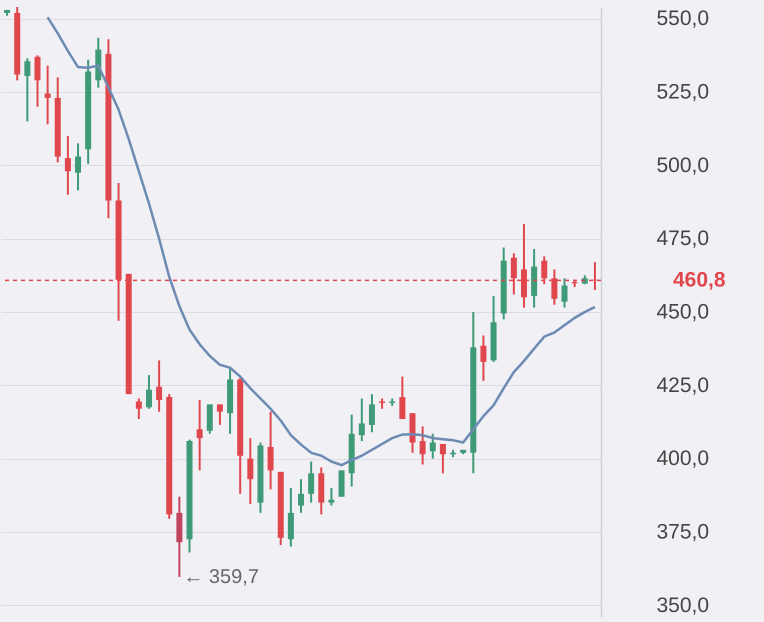 This screenshot has width=764, height=622. I want to click on y-tick-label: 350,0, so click(683, 605).